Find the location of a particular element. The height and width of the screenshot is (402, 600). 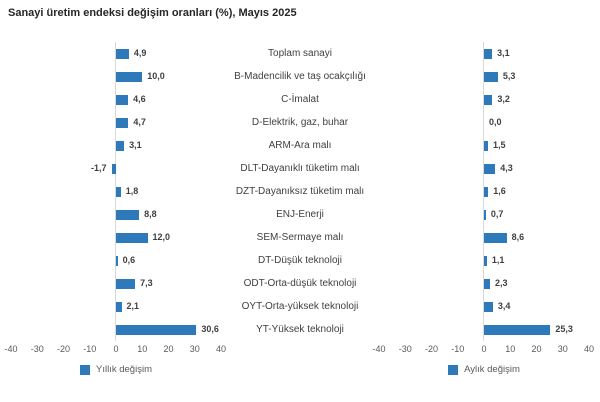

value-label: 3,4 is located at coordinates (504, 306).